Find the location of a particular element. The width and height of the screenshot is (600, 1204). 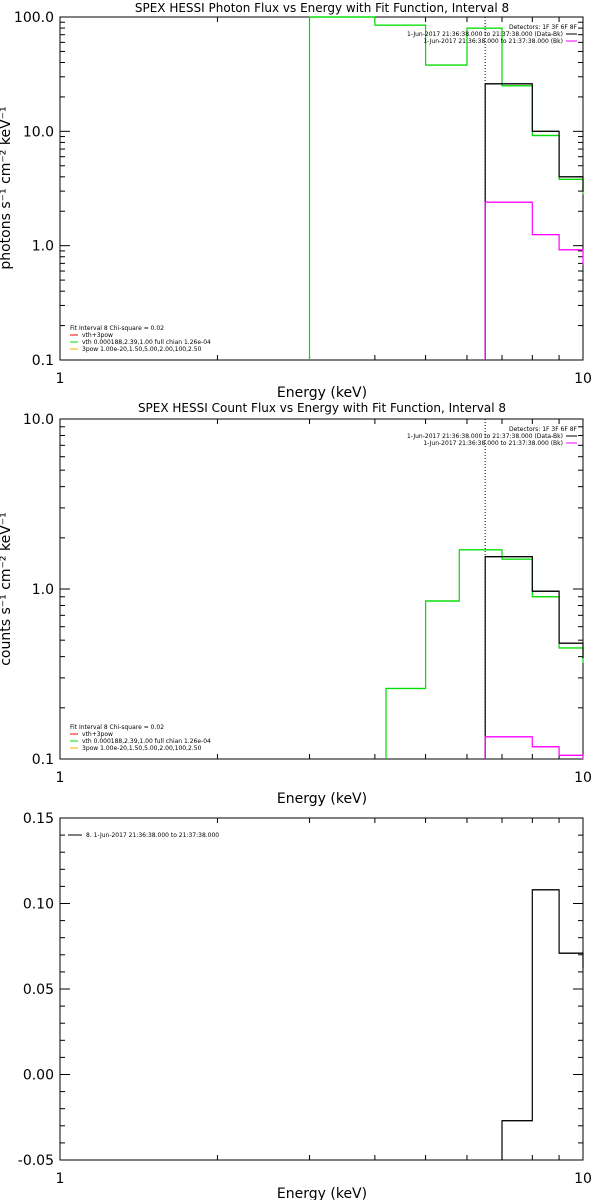

y-tick-label: 0.05 is located at coordinates (38, 990).